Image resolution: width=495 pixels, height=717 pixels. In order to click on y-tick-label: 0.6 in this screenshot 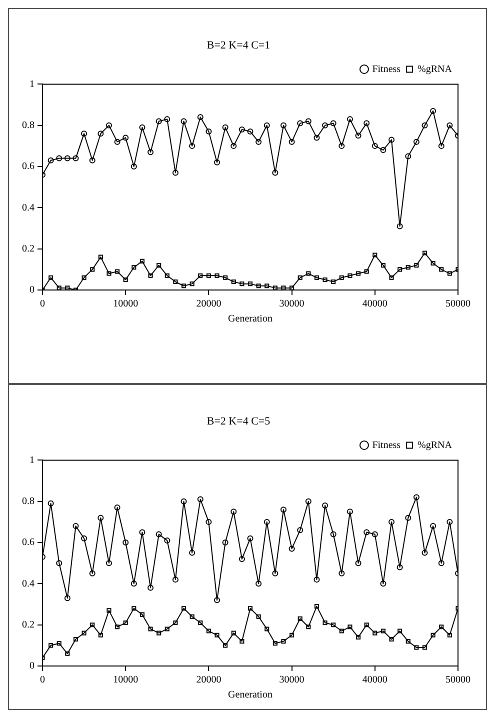, I will do `click(28, 166)`.